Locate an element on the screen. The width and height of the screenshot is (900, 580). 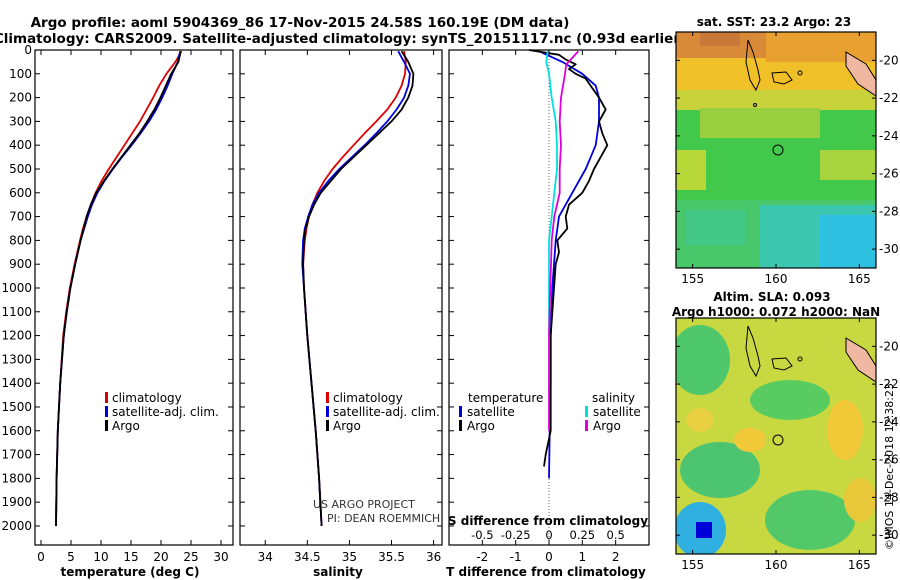
x-tick-label: 20 is located at coordinates (160, 557).